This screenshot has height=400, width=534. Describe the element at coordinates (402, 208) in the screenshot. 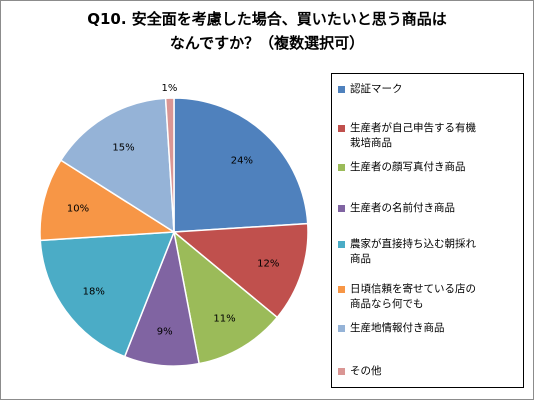

I see `legend-label-3-0: 生産者の名前付き商品` at that location.